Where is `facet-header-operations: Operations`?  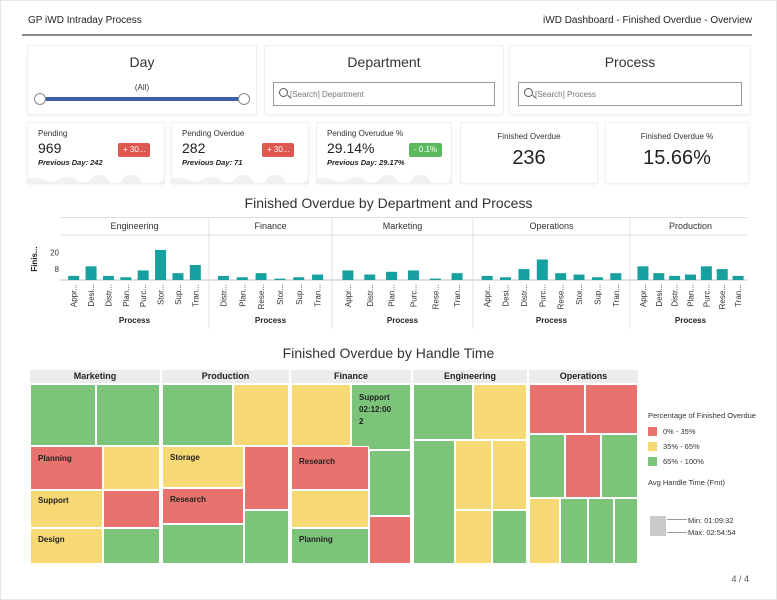
facet-header-operations: Operations is located at coordinates (551, 226).